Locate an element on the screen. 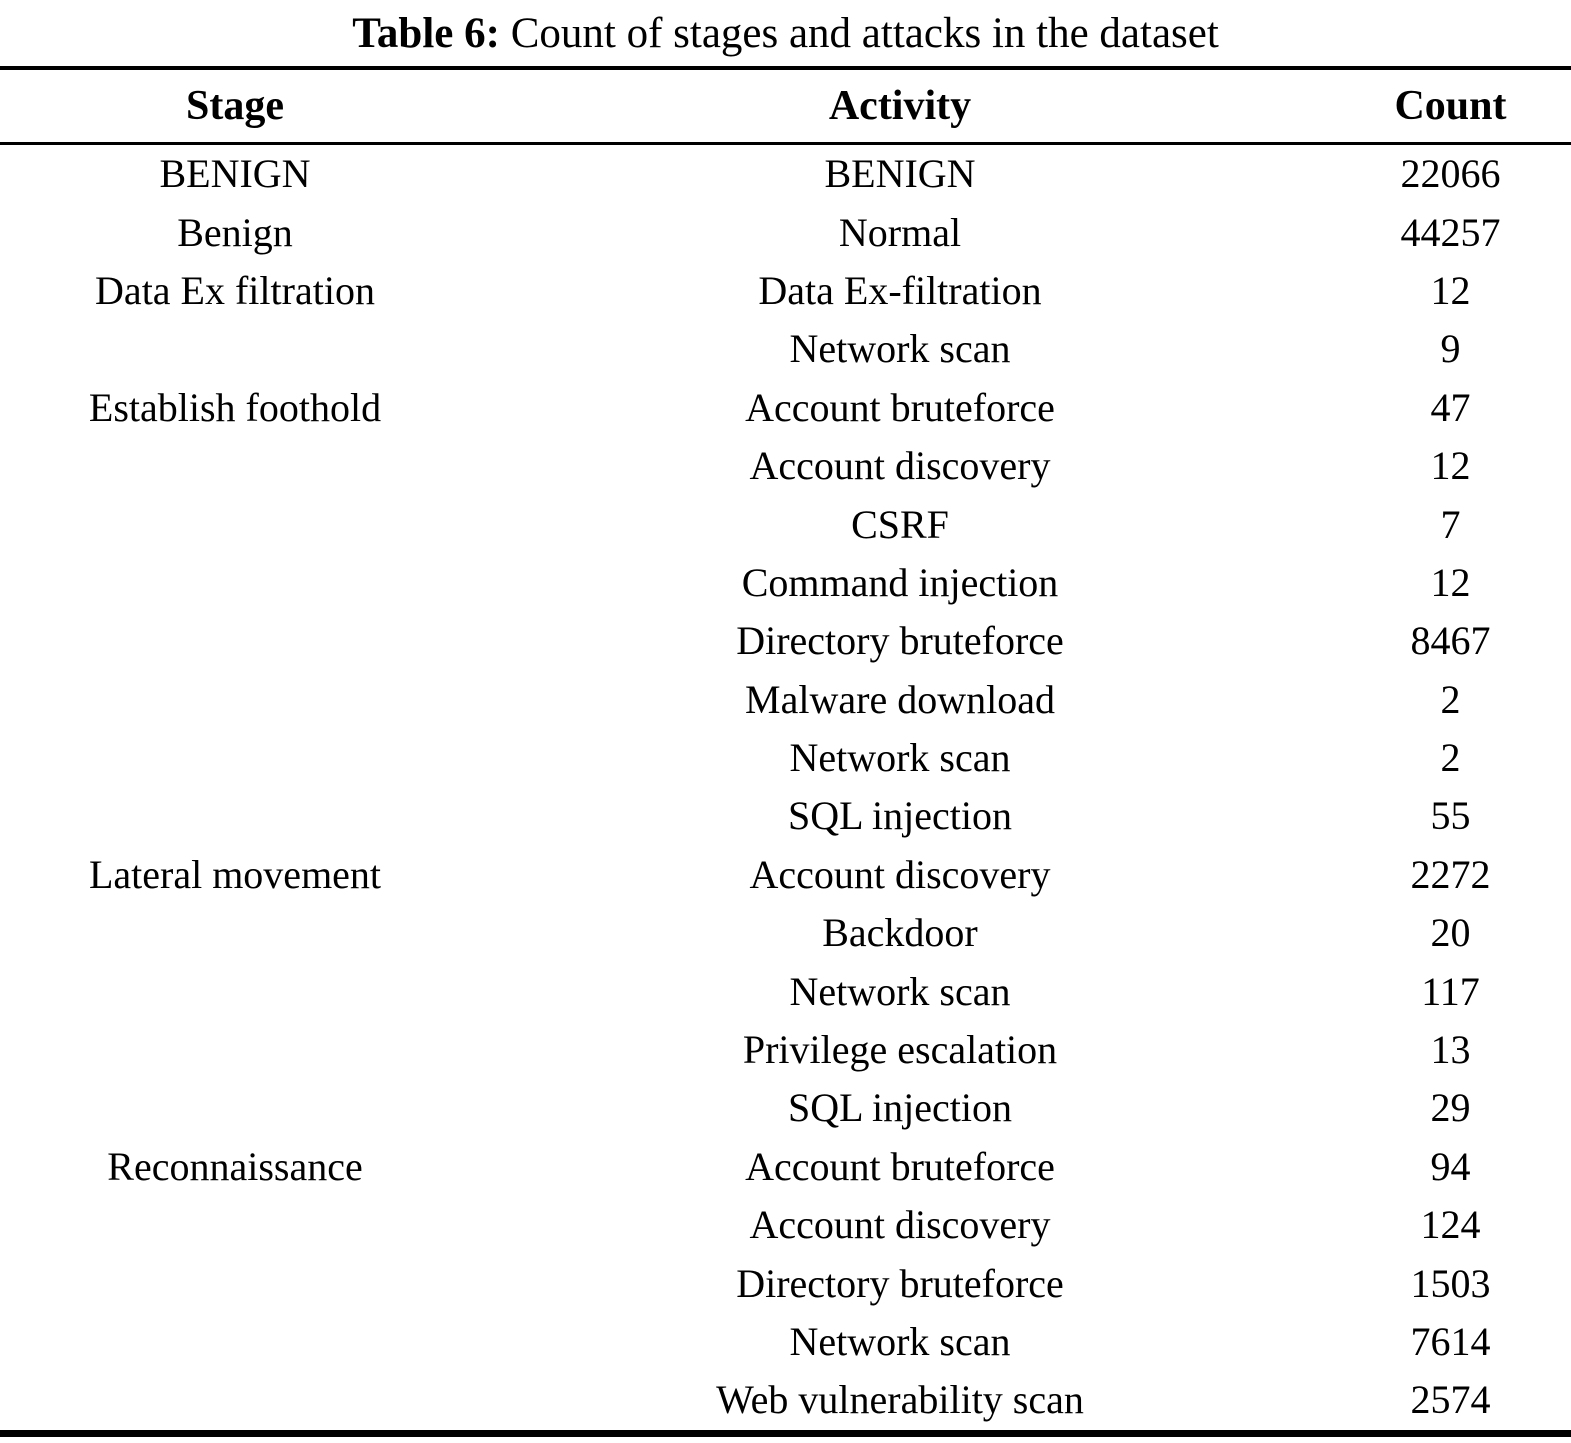 This screenshot has height=1443, width=1571. table-row: Network scan 9 is located at coordinates (785, 349).